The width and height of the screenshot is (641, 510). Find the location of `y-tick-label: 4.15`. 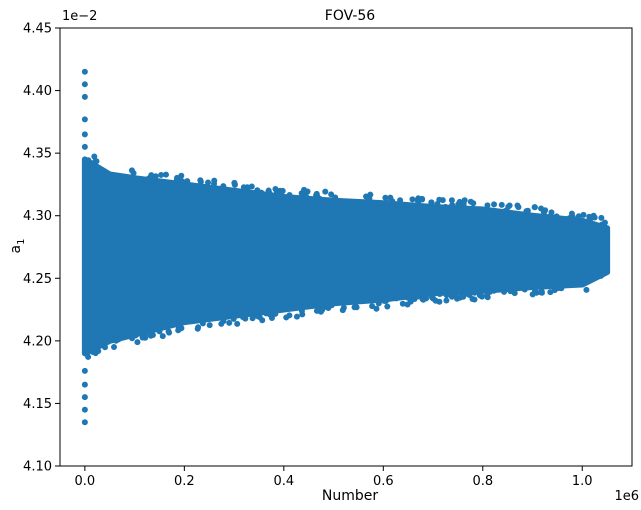

y-tick-label: 4.15 is located at coordinates (37, 404).